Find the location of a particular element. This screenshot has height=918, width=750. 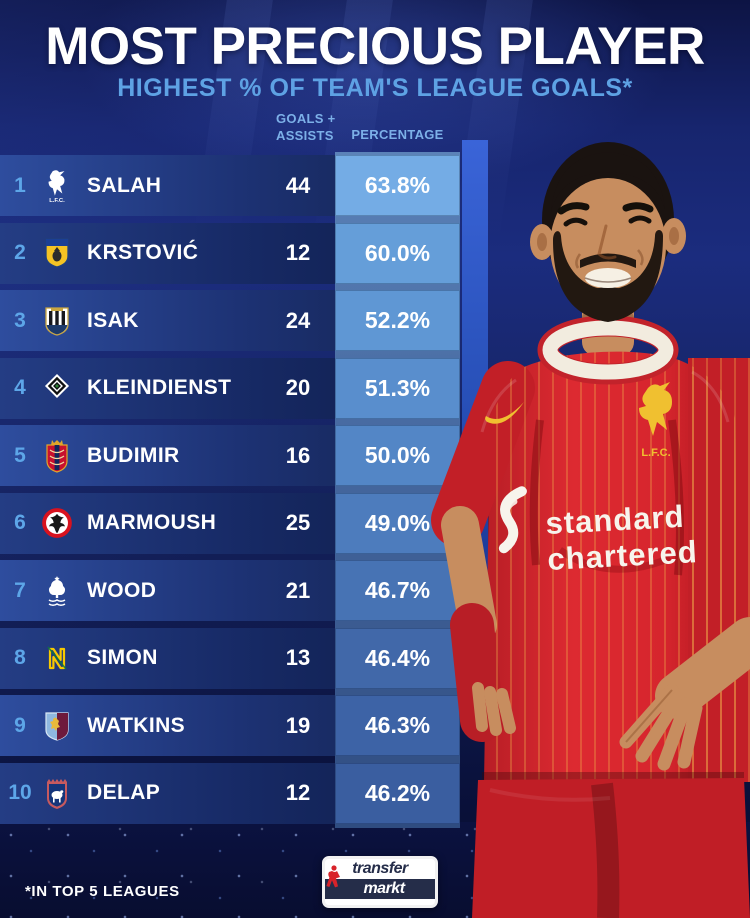

rank-number: 7 is located at coordinates (20, 590).